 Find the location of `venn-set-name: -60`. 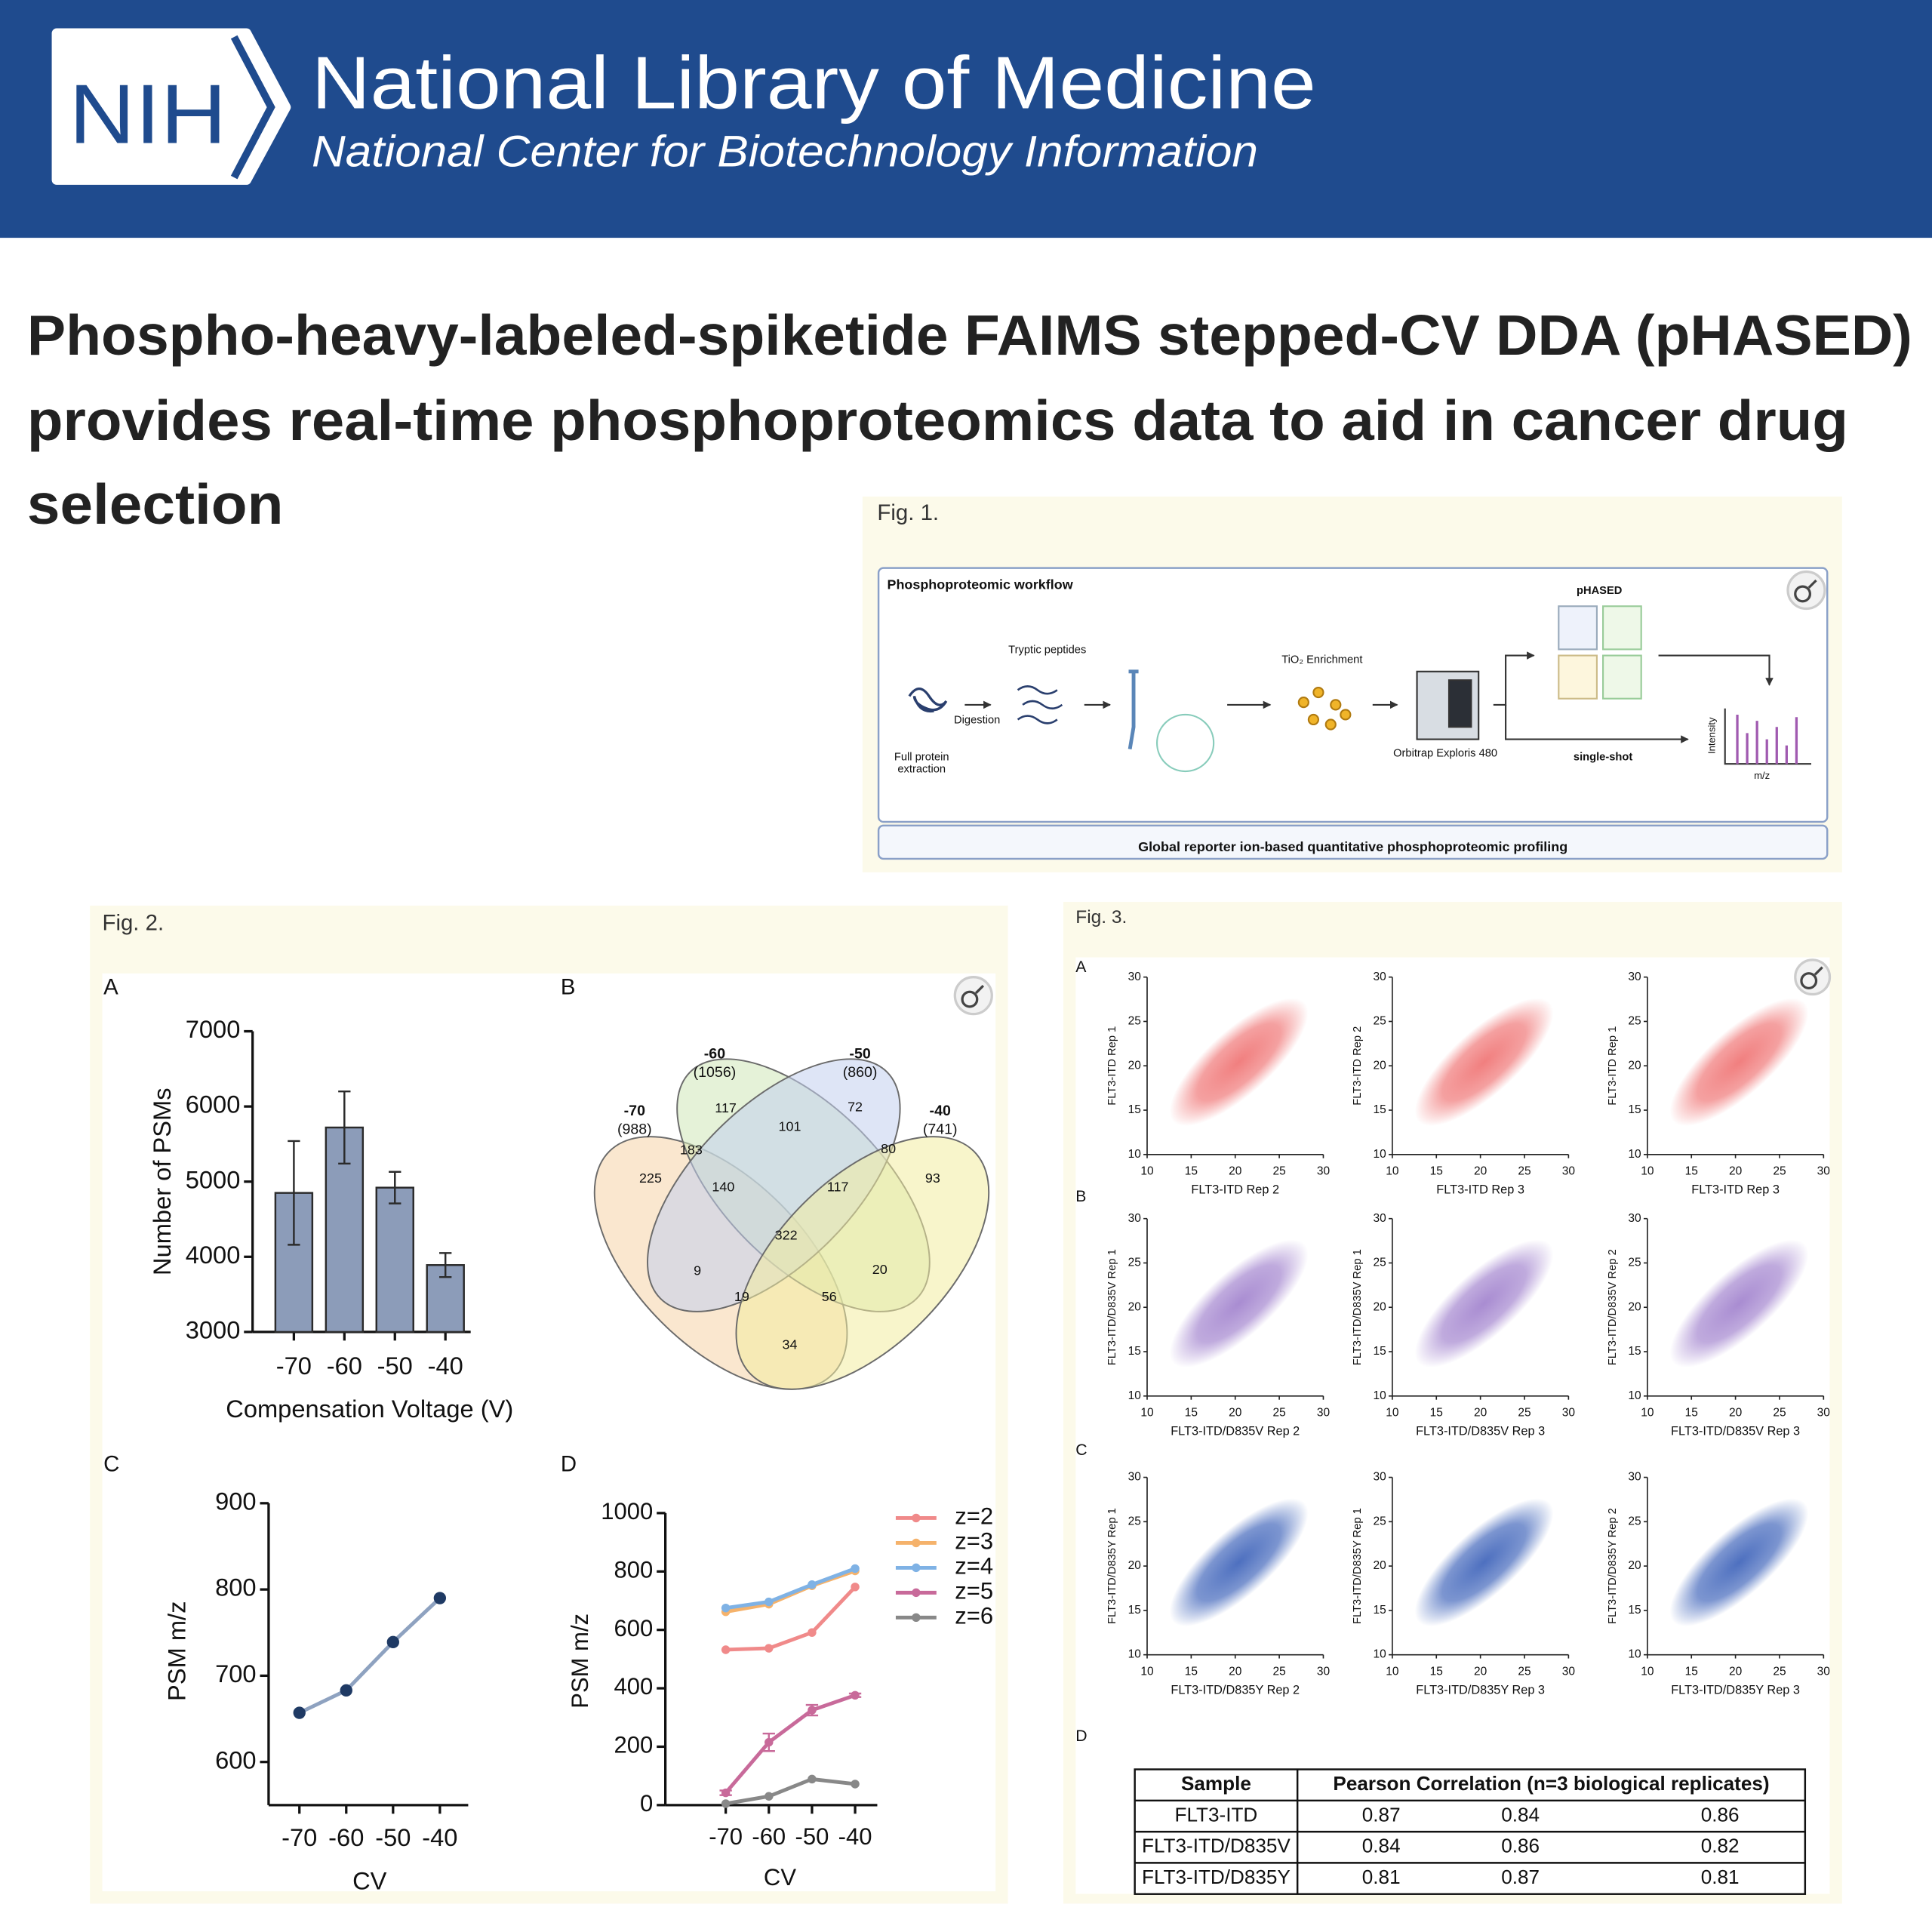

venn-set-name: -60 is located at coordinates (714, 1054).